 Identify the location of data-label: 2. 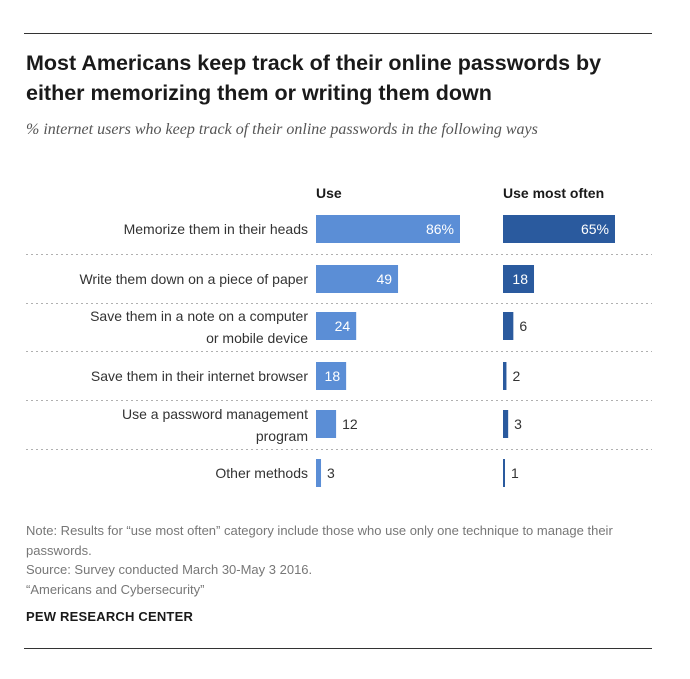
(516, 376).